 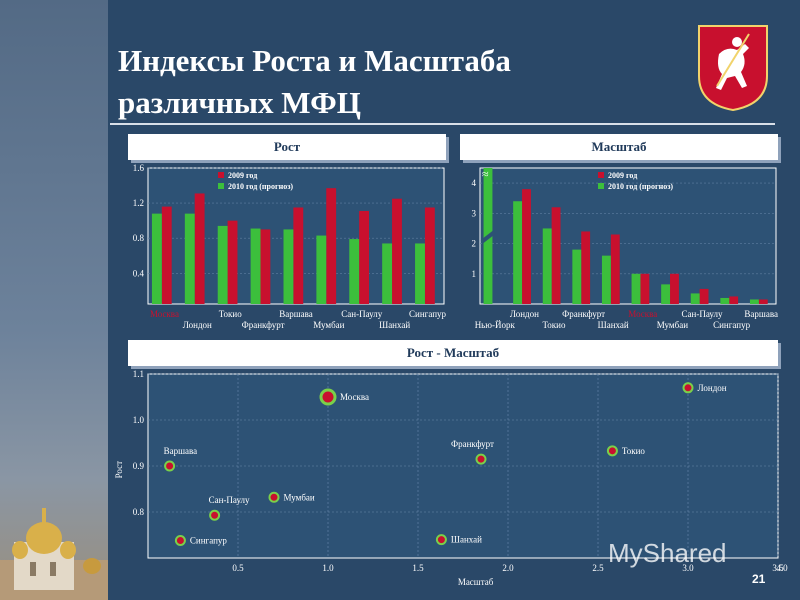 What do you see at coordinates (782, 568) in the screenshot?
I see `x-tick-label-7: 4.0` at bounding box center [782, 568].